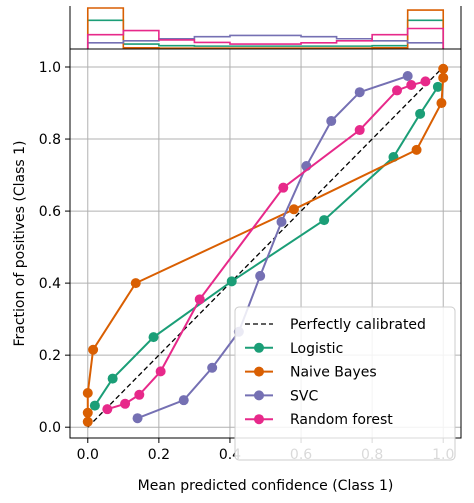  I want to click on x-tick-label: 0.0, so click(88, 455).